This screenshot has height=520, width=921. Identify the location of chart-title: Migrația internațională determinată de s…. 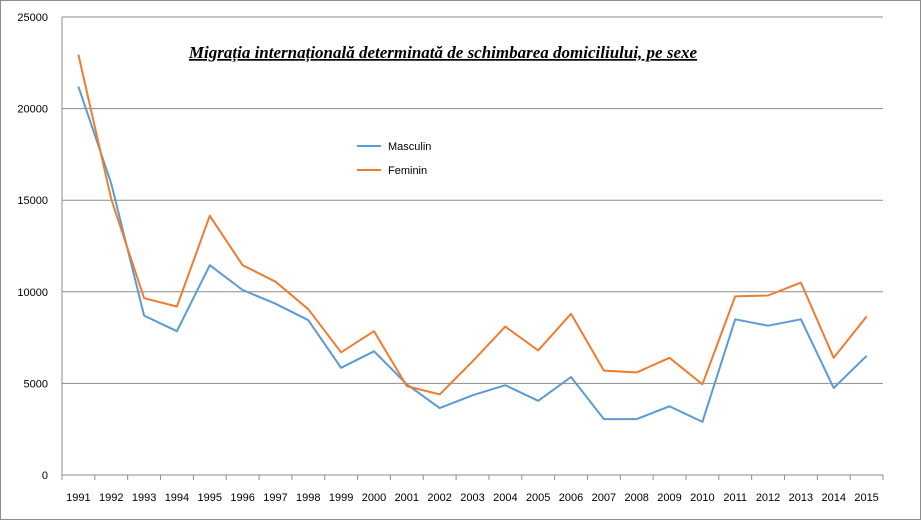
(443, 53).